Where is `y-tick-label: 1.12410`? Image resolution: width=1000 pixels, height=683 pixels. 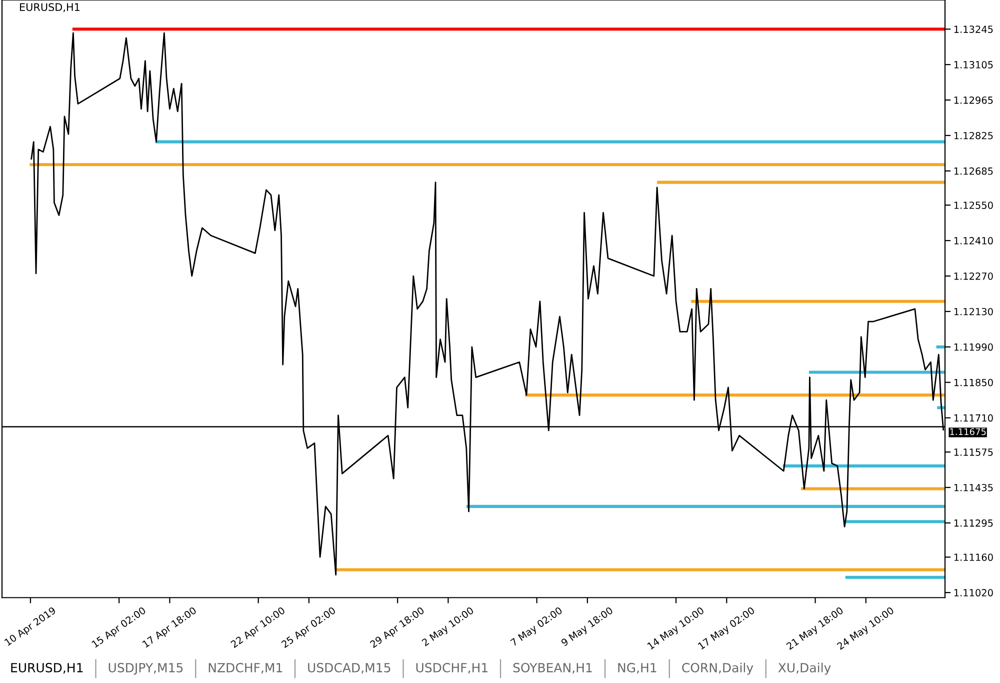
y-tick-label: 1.12410 is located at coordinates (973, 240).